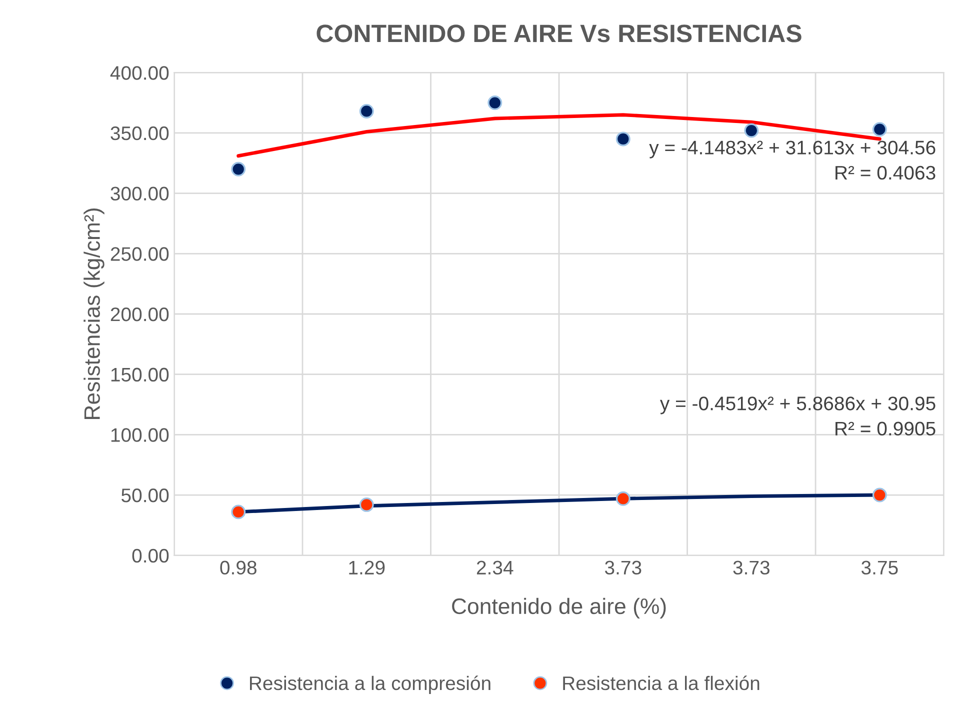 Image resolution: width=968 pixels, height=726 pixels. What do you see at coordinates (145, 495) in the screenshot?
I see `y-tick-label: 50.00` at bounding box center [145, 495].